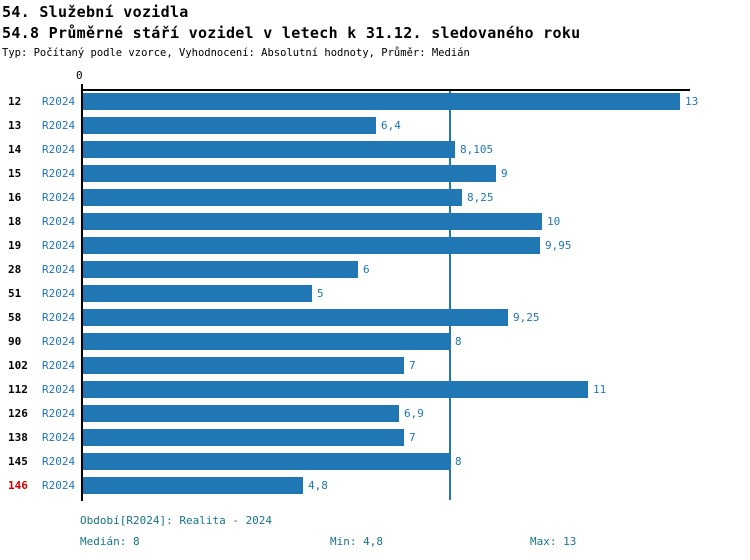 The image size is (750, 560). I want to click on median-reference-line, so click(450, 295).